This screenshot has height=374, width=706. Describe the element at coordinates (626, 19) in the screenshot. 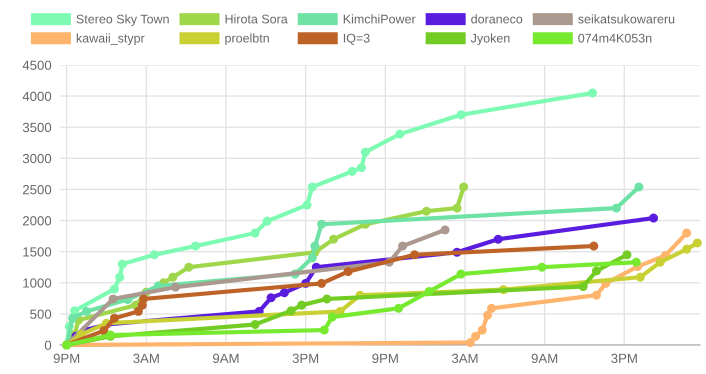

I see `legend-label: seikatsukowareru` at that location.